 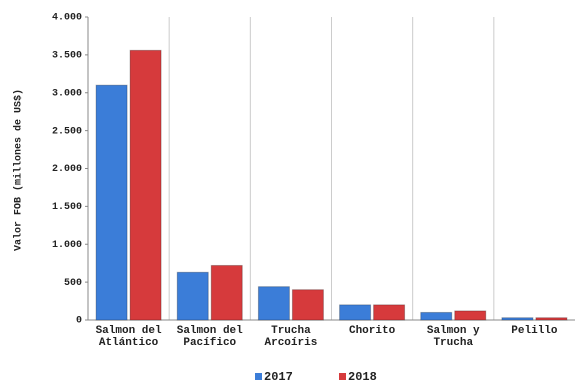 I want to click on y-tick-label: 0, so click(x=79, y=321).